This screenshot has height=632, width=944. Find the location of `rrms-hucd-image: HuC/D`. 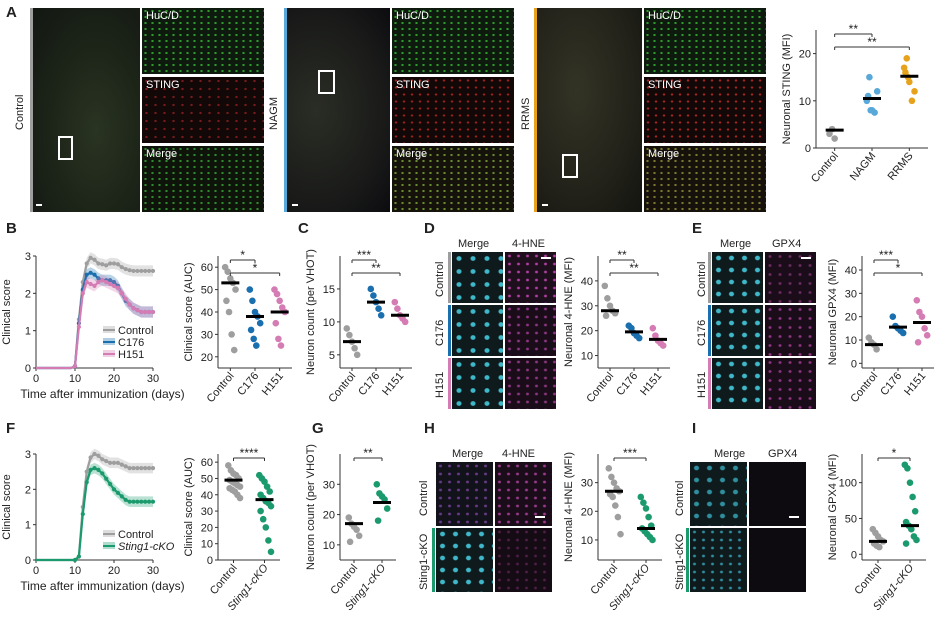

rrms-hucd-image: HuC/D is located at coordinates (705, 41).